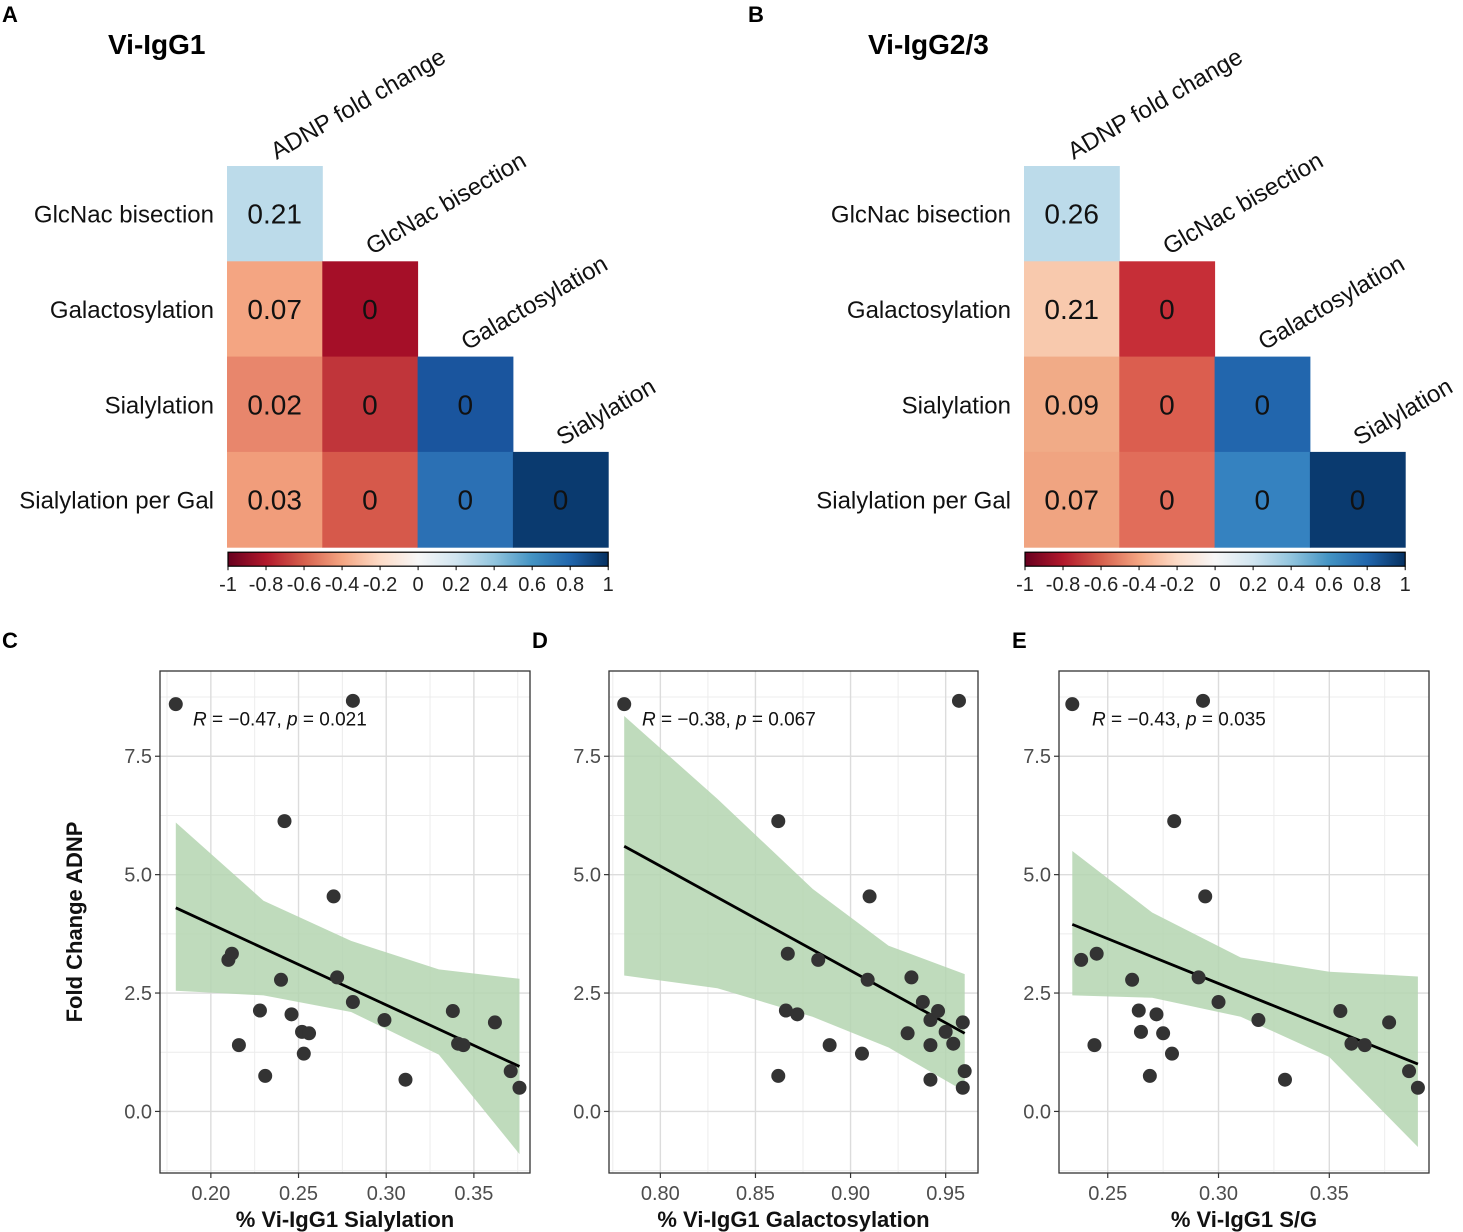 The width and height of the screenshot is (1463, 1232). What do you see at coordinates (1179, 719) in the screenshot?
I see `correlation-annotation: R = −0.43, p = 0.035` at bounding box center [1179, 719].